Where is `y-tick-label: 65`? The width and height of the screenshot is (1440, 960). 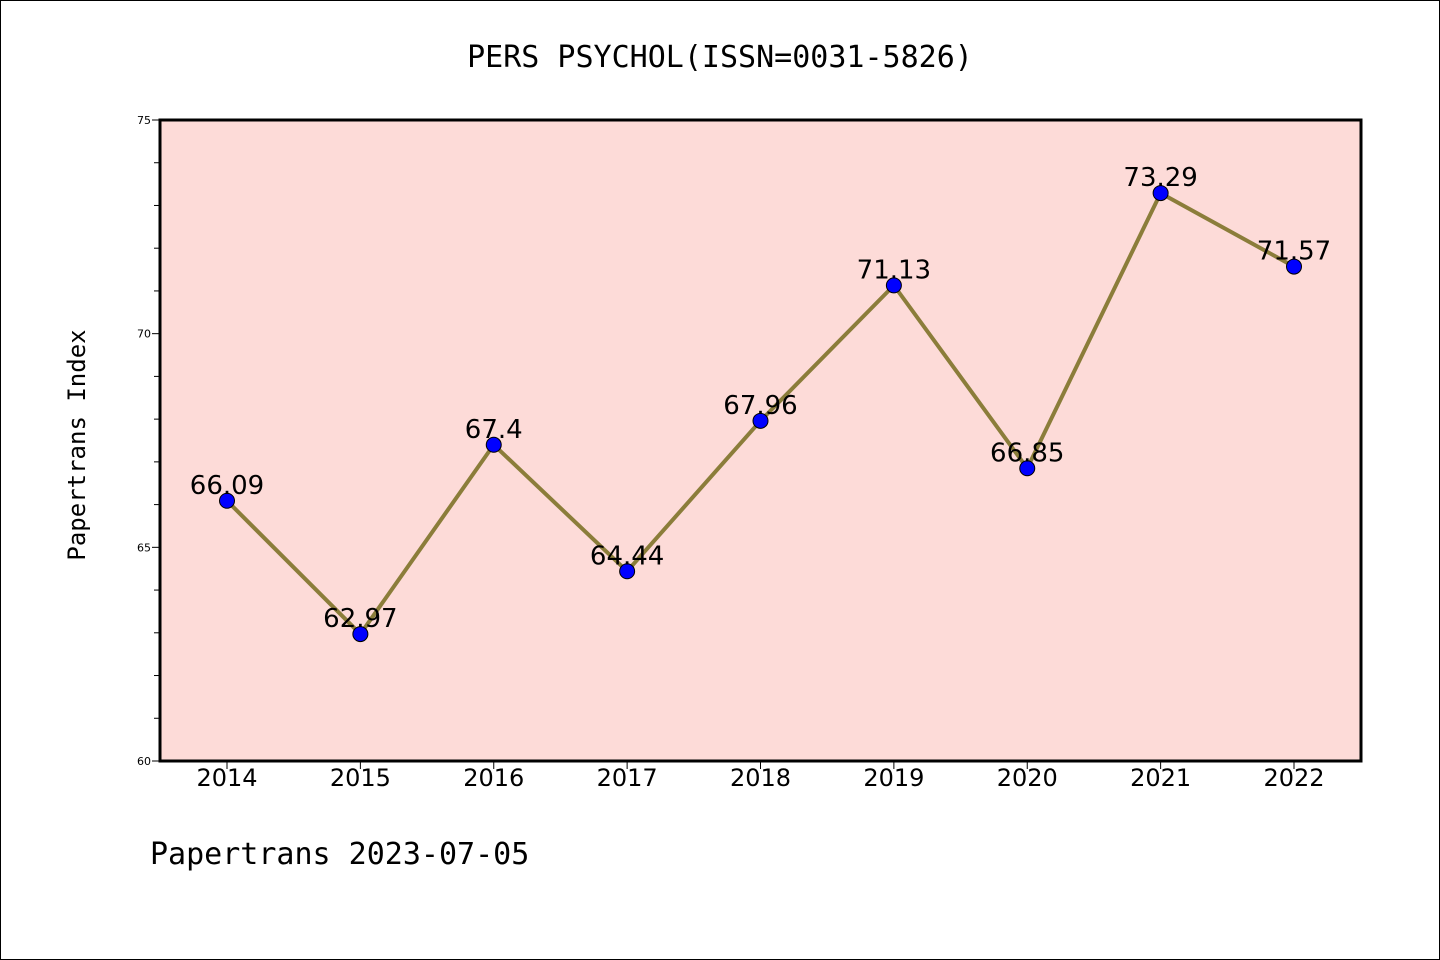 y-tick-label: 65 is located at coordinates (144, 547).